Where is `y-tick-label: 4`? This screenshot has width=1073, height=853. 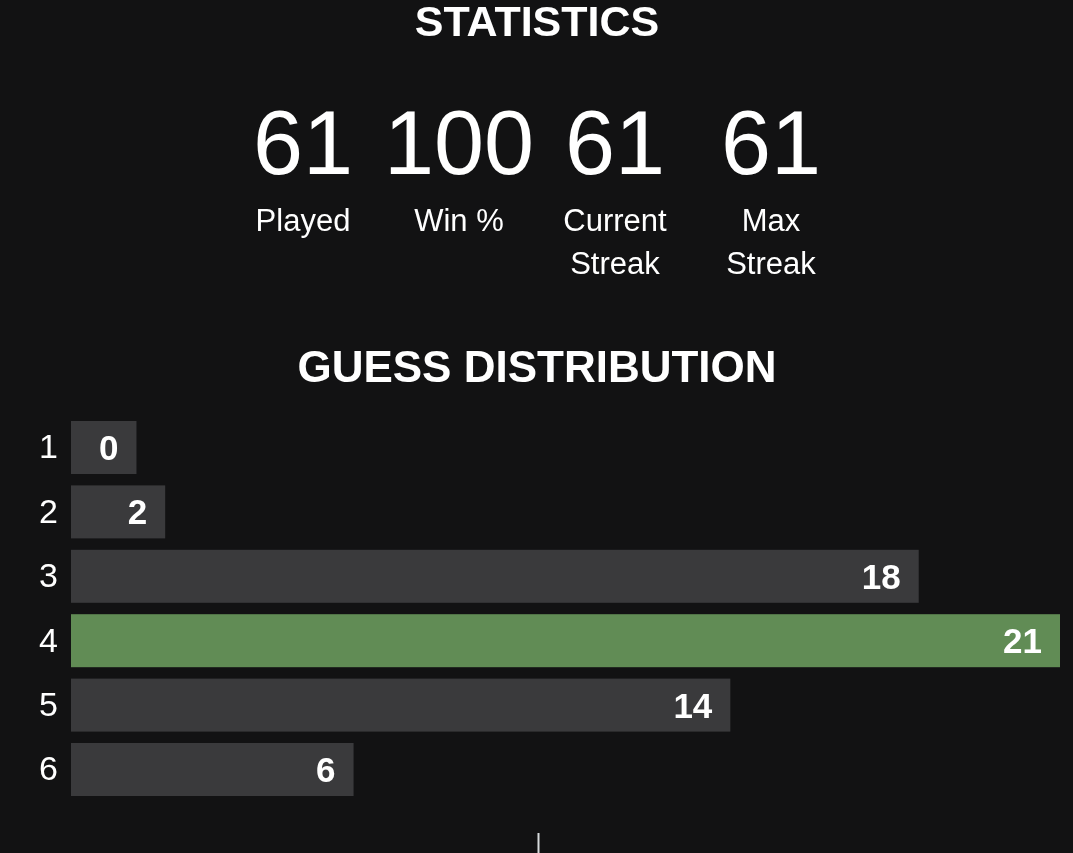
y-tick-label: 4 is located at coordinates (48, 639).